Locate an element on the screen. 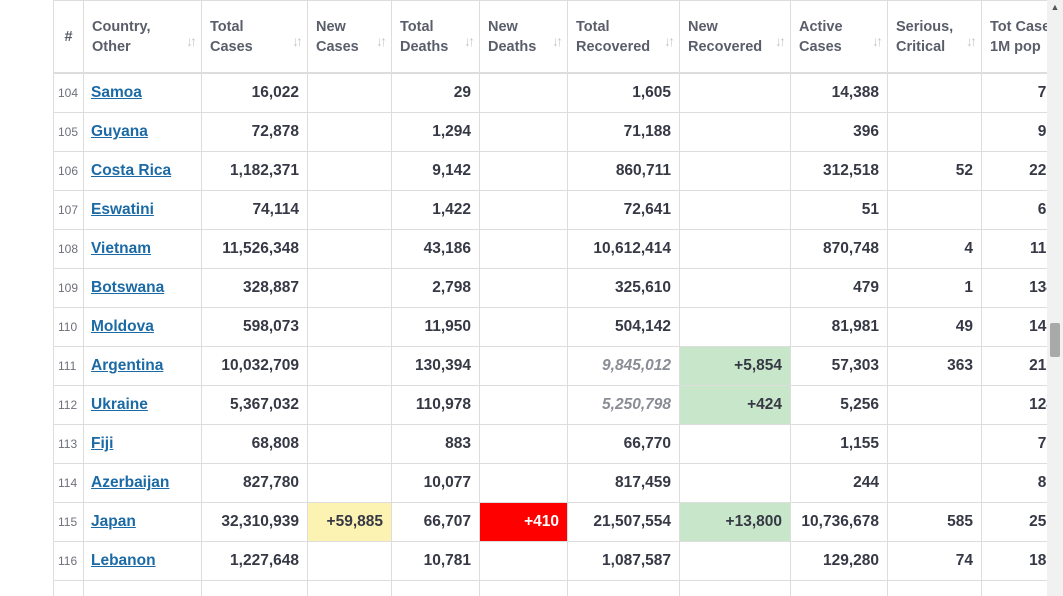  header-rank: # is located at coordinates (68, 36).